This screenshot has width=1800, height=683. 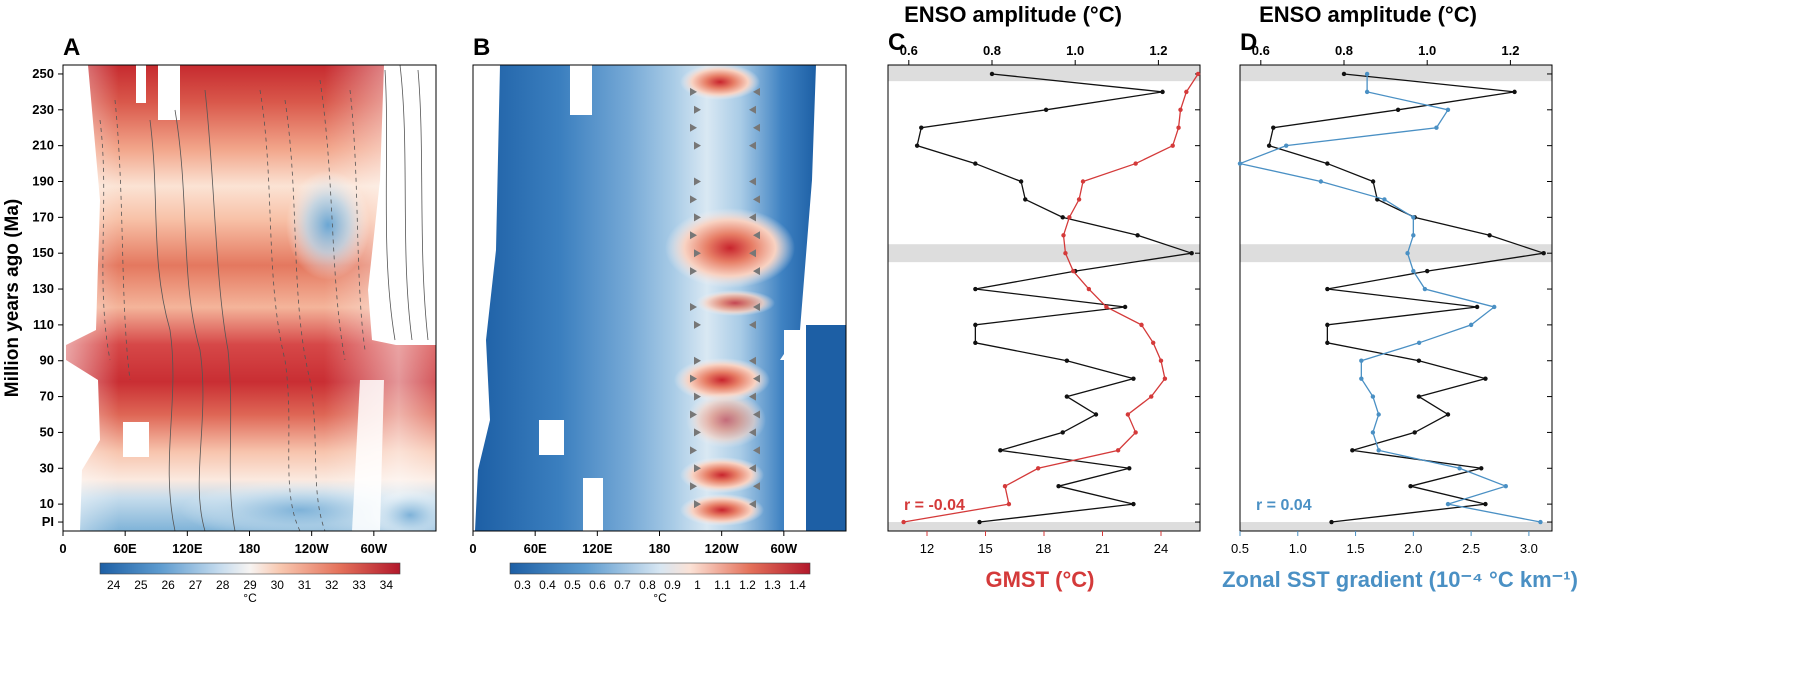 What do you see at coordinates (1284, 505) in the screenshot?
I see `panel-d-r-label: r = 0.04` at bounding box center [1284, 505].